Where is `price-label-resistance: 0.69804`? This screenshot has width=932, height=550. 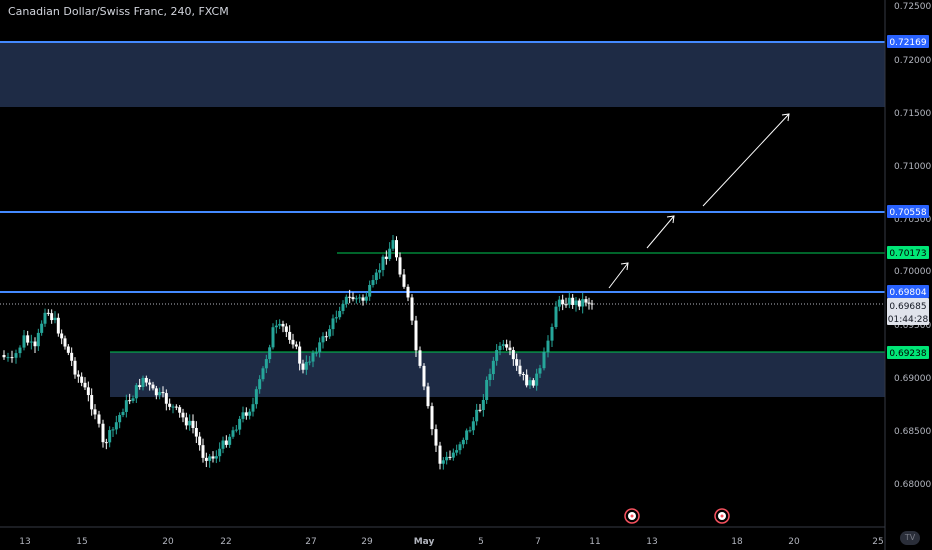 price-label-resistance: 0.69804 is located at coordinates (908, 291).